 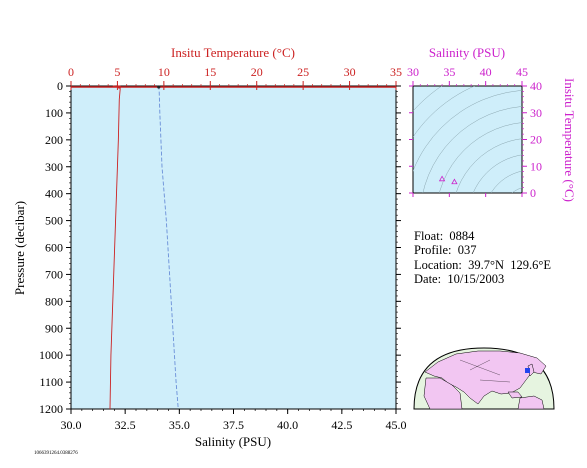 I want to click on map-land-australia, so click(x=531, y=402).